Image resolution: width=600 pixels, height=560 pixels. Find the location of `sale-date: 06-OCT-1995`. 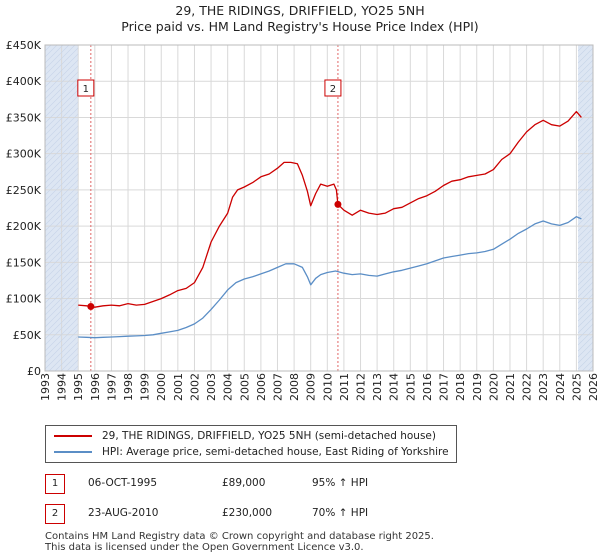

sale-date: 06-OCT-1995 is located at coordinates (122, 483).